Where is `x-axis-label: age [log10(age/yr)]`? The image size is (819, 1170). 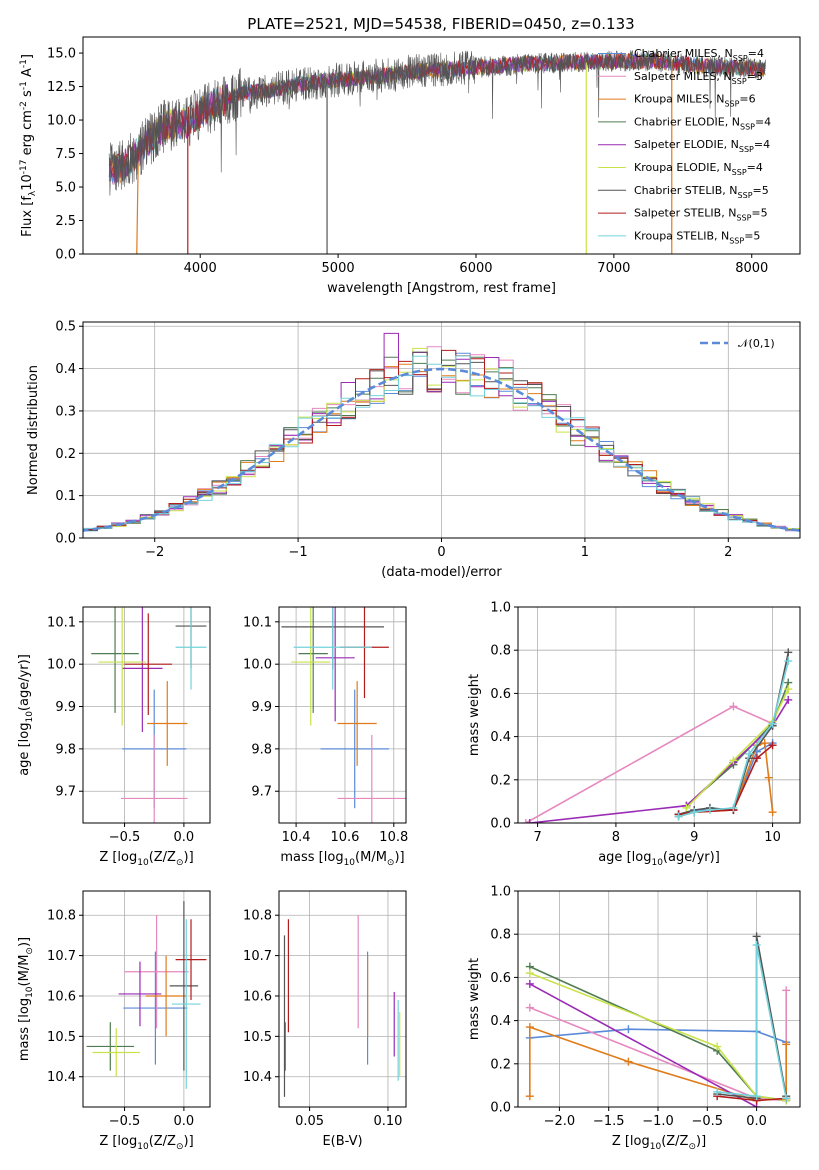 x-axis-label: age [log10(age/yr)] is located at coordinates (659, 859).